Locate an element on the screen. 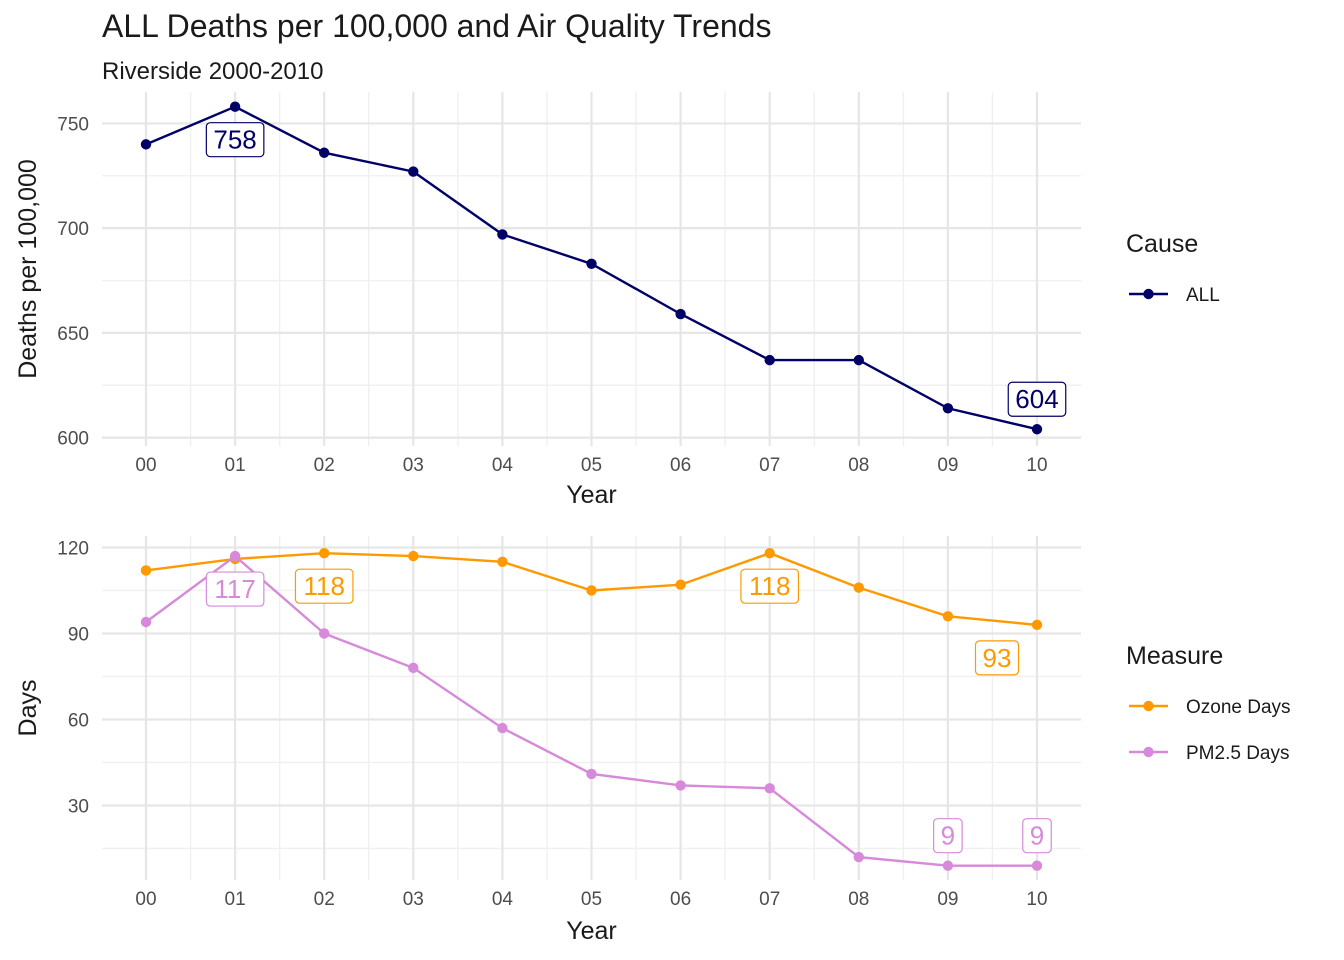  legend-label: Ozone Days is located at coordinates (1238, 707).